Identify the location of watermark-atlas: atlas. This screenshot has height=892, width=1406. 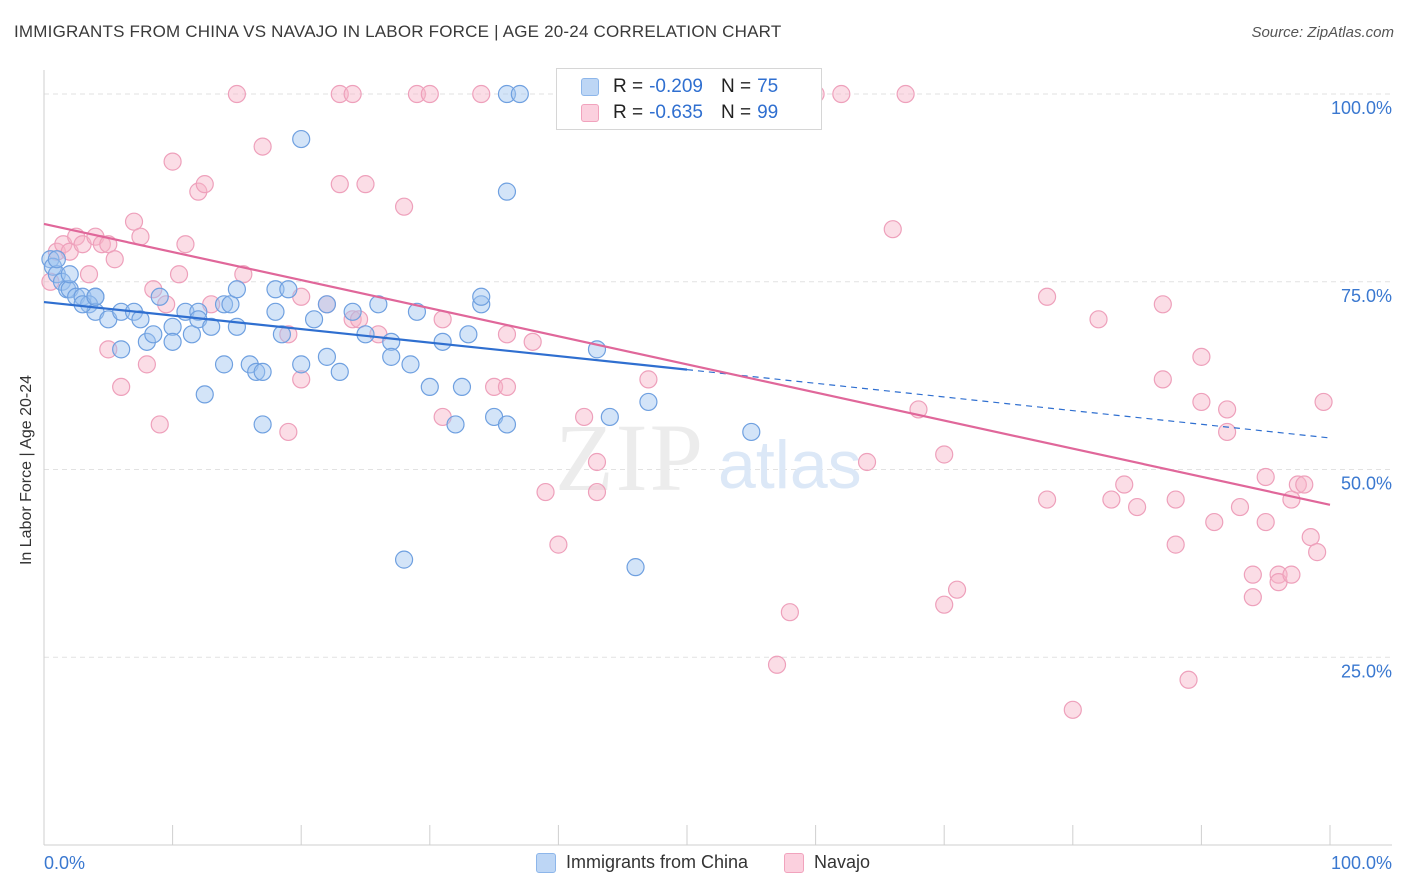
(790, 465).